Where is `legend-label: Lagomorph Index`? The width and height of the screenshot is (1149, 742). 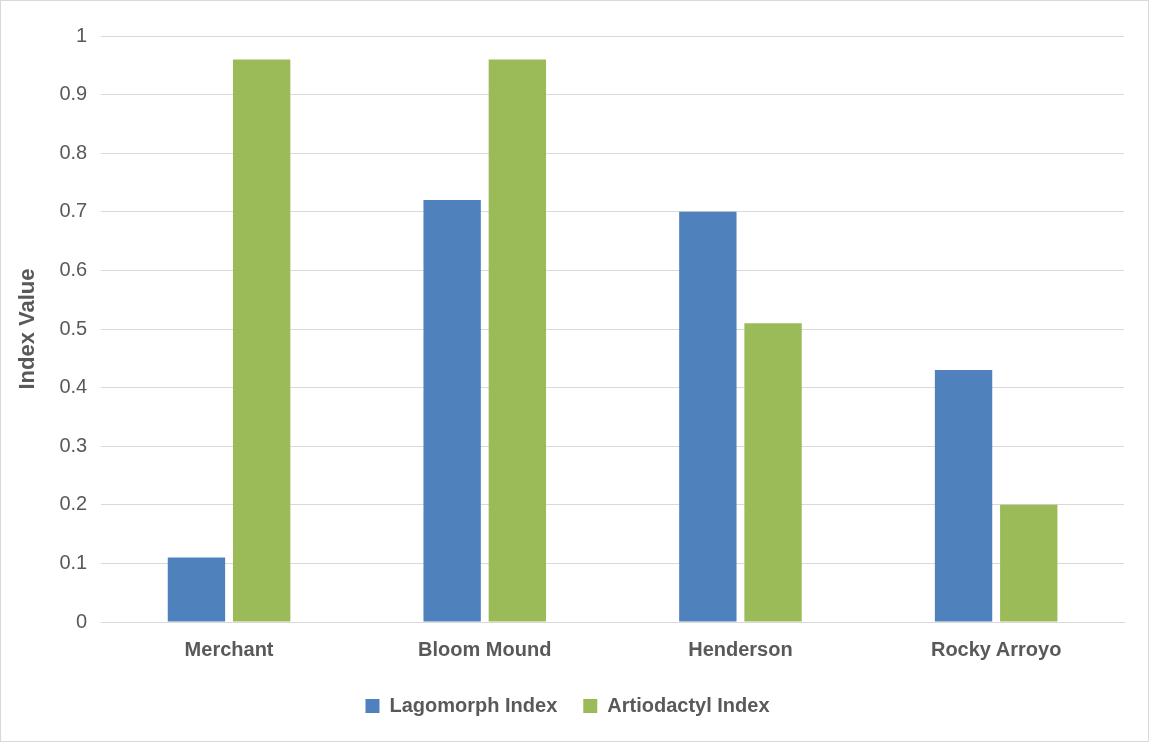 legend-label: Lagomorph Index is located at coordinates (473, 704).